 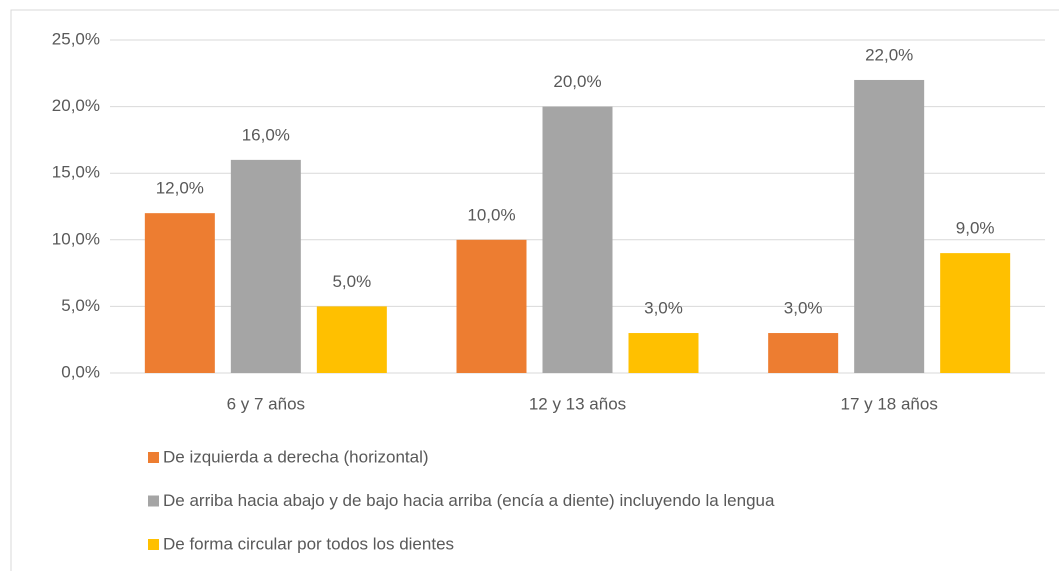 I want to click on y-tick-label: 10,0%, so click(x=76, y=238).